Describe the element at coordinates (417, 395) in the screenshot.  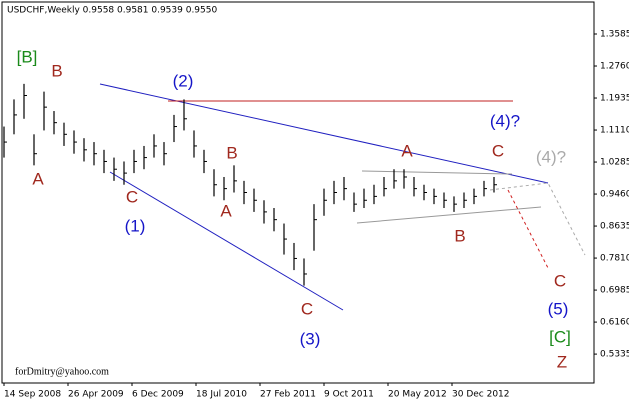
I see `x-tick-label: 20 May 2012` at that location.